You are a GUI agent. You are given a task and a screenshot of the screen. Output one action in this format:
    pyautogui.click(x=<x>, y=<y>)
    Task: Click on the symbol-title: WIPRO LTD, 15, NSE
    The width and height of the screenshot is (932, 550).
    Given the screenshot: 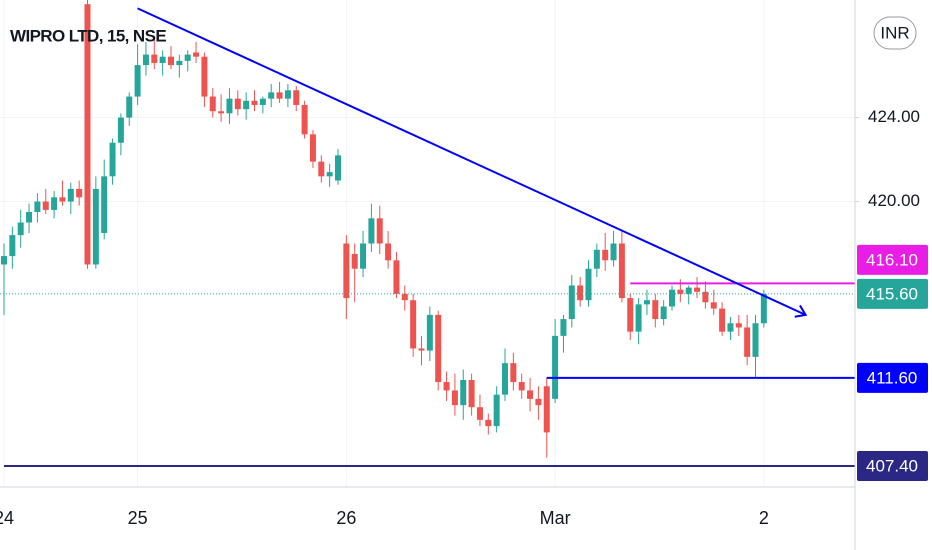 What is the action you would take?
    pyautogui.click(x=88, y=35)
    